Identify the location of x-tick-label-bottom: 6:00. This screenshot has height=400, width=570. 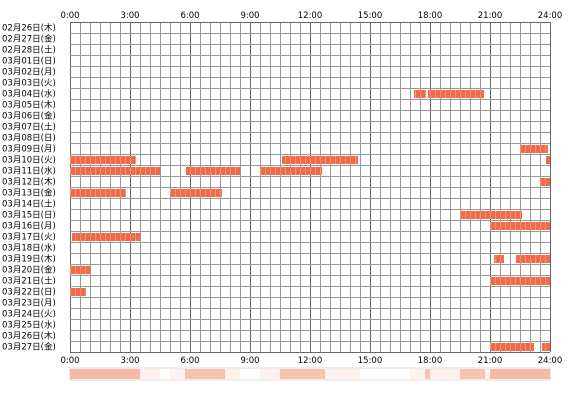
(189, 361).